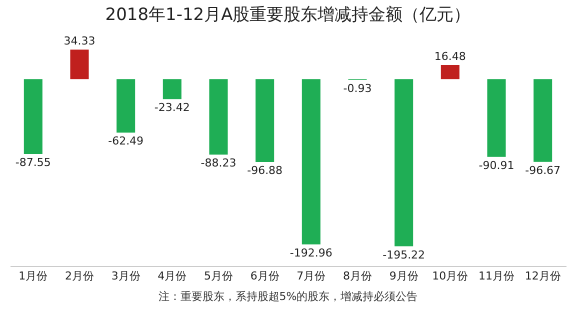 The image size is (576, 326). I want to click on data-label: -0.93, so click(357, 88).